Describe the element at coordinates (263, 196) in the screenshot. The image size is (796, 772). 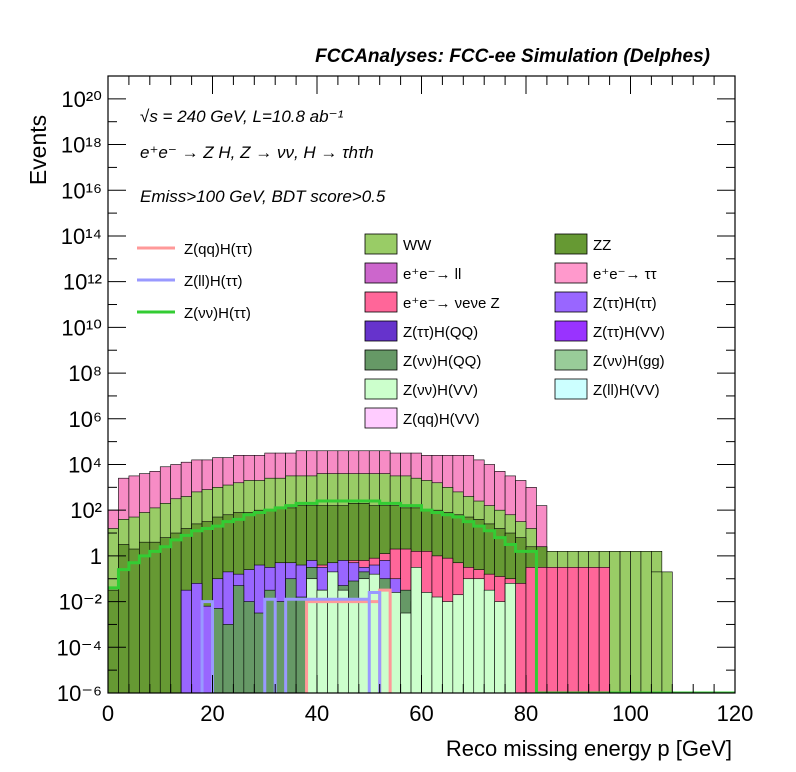
I see `annotation-2: Emiss>100 GeV, BDT score>0.5` at that location.